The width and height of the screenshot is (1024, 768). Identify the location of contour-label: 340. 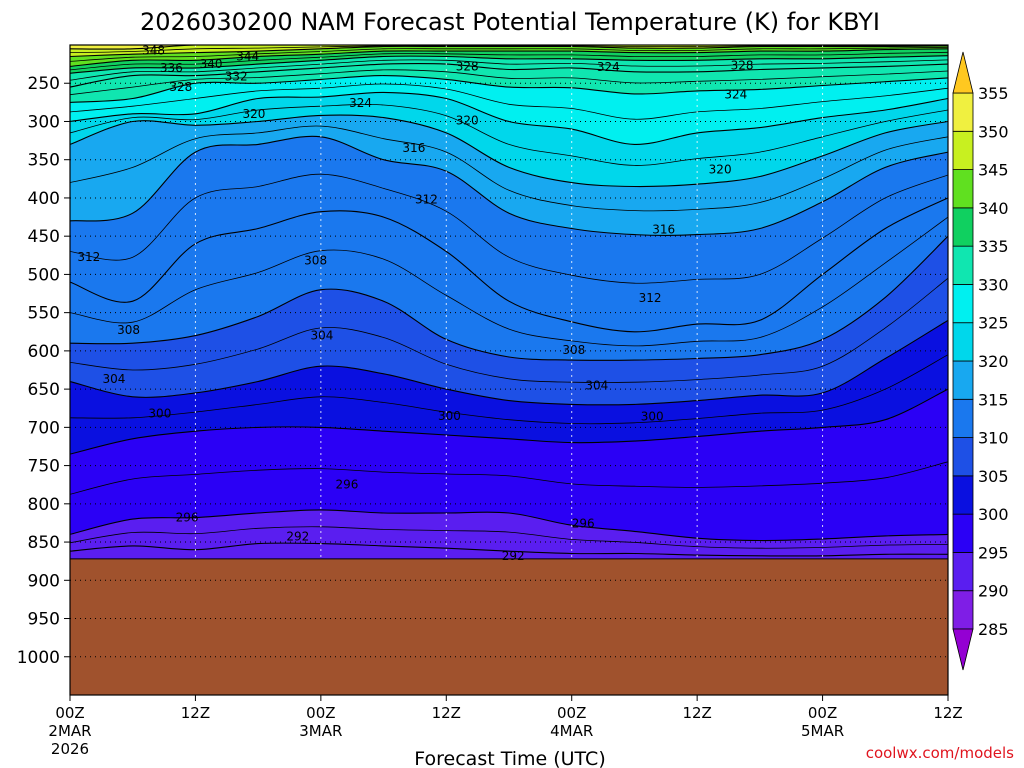
(211, 64).